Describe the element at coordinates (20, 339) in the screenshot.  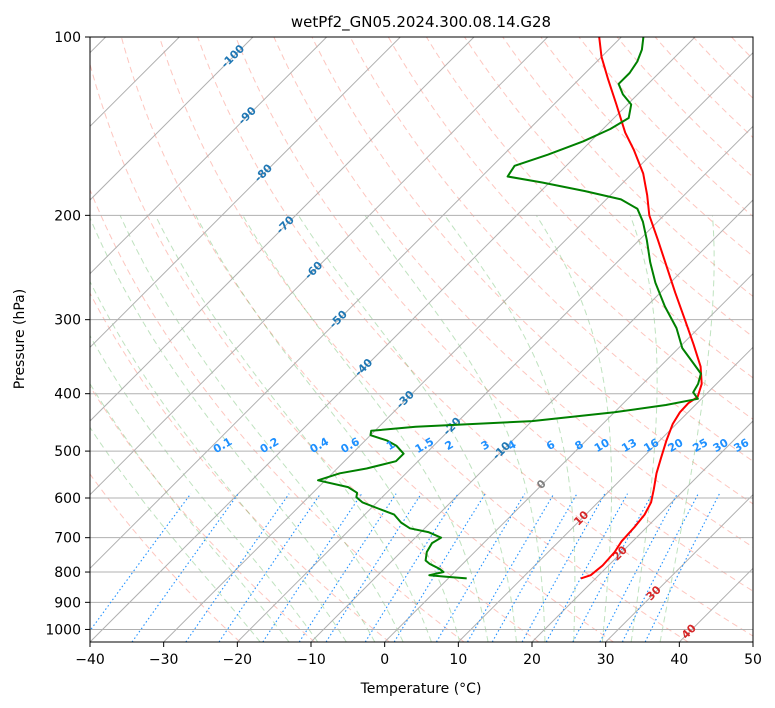
I see `y-axis-label: Pressure (hPa)` at that location.